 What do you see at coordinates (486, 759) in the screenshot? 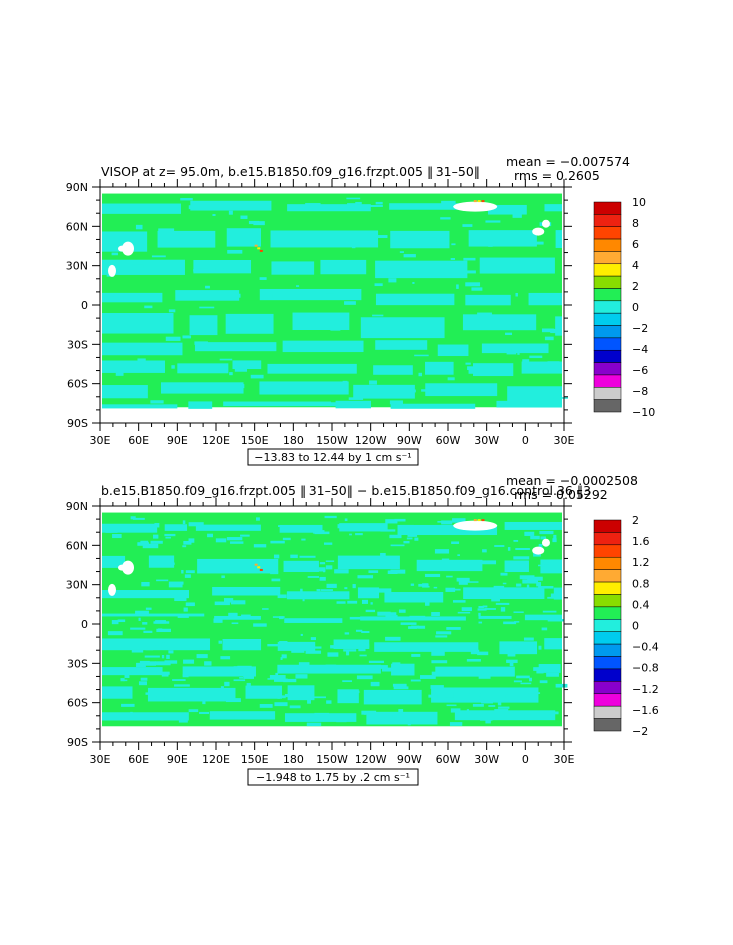
I see `x-tick-label: 30W` at bounding box center [486, 759].